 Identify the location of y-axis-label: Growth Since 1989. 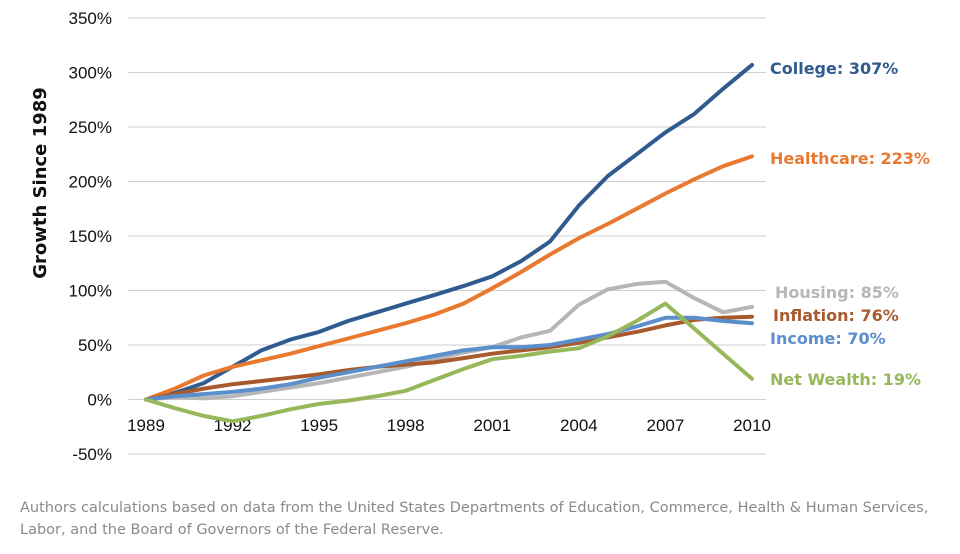
(40, 183).